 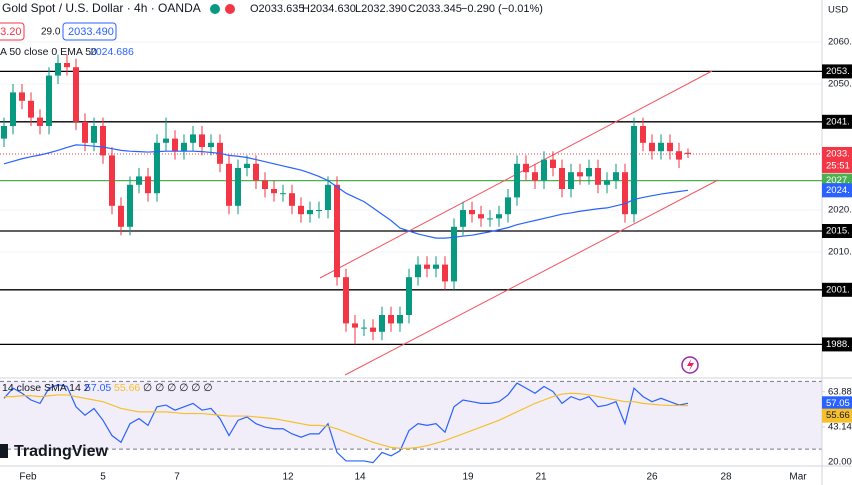 I want to click on buy-price: 2033.490, so click(x=91, y=32).